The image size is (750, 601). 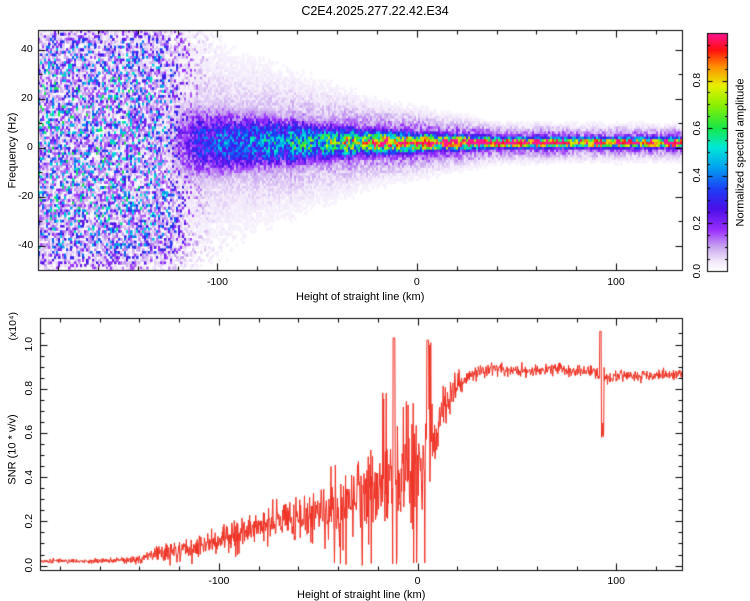 I want to click on snr-y-tick-label: 0.0, so click(x=28, y=565).